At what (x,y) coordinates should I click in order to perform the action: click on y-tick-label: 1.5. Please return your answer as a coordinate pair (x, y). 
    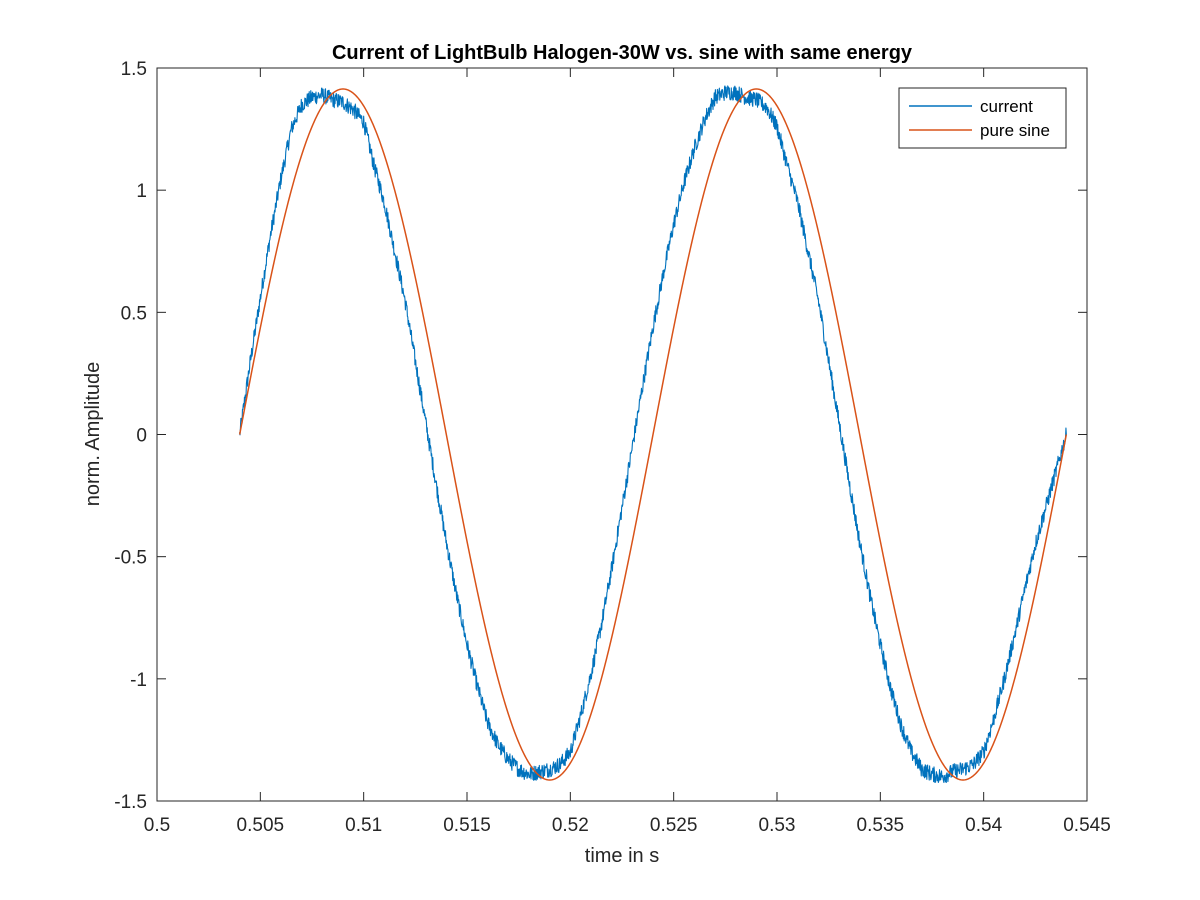
    Looking at the image, I should click on (134, 69).